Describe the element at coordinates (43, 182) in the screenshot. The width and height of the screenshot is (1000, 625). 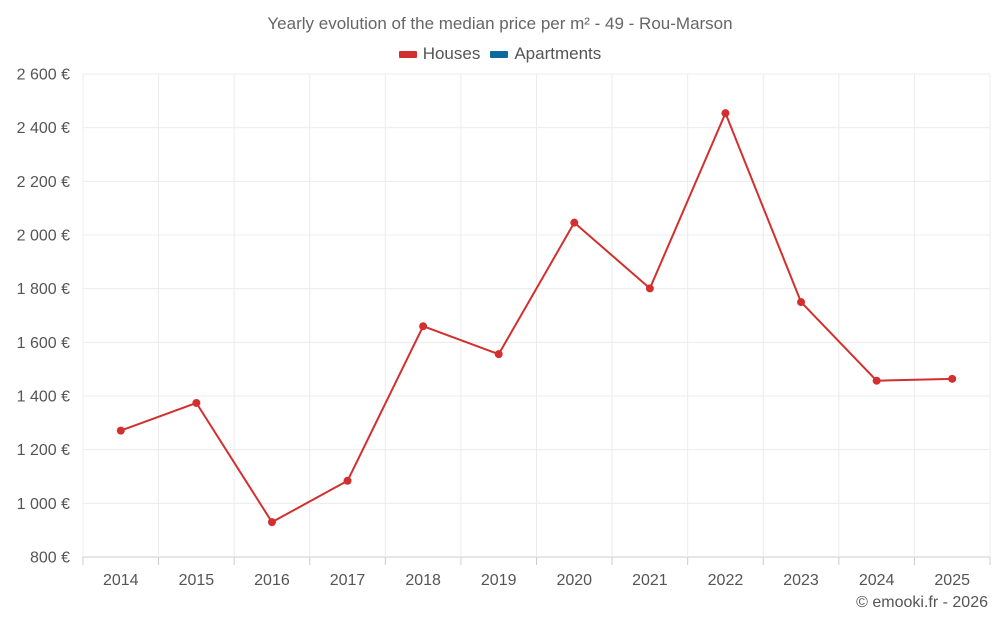
I see `y-tick-label: 2 200 €` at that location.